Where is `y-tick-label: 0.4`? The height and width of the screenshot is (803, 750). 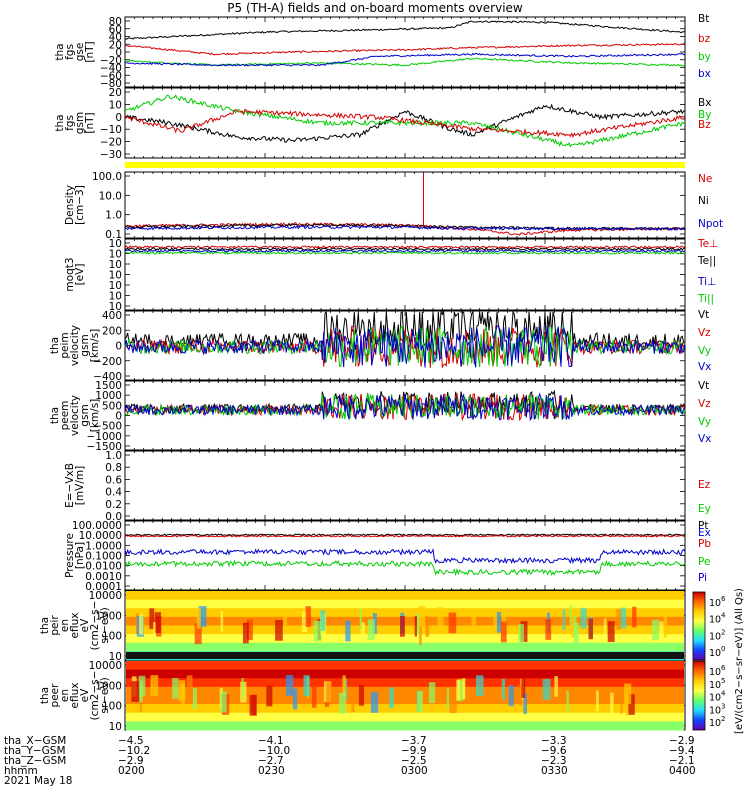
y-tick-label: 0.4 is located at coordinates (113, 493).